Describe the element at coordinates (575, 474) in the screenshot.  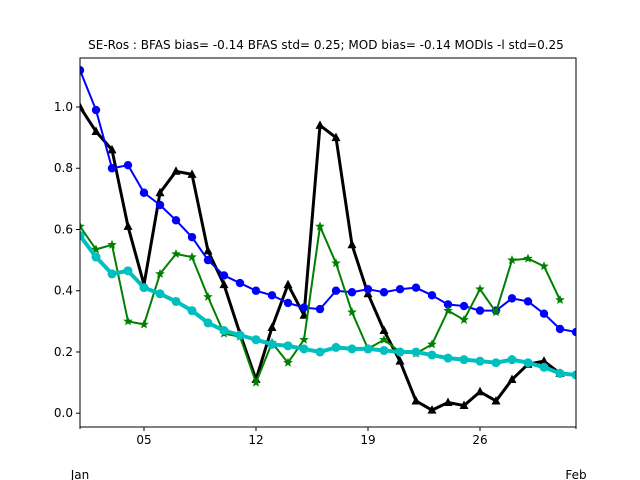
I see `month-label: Feb` at that location.